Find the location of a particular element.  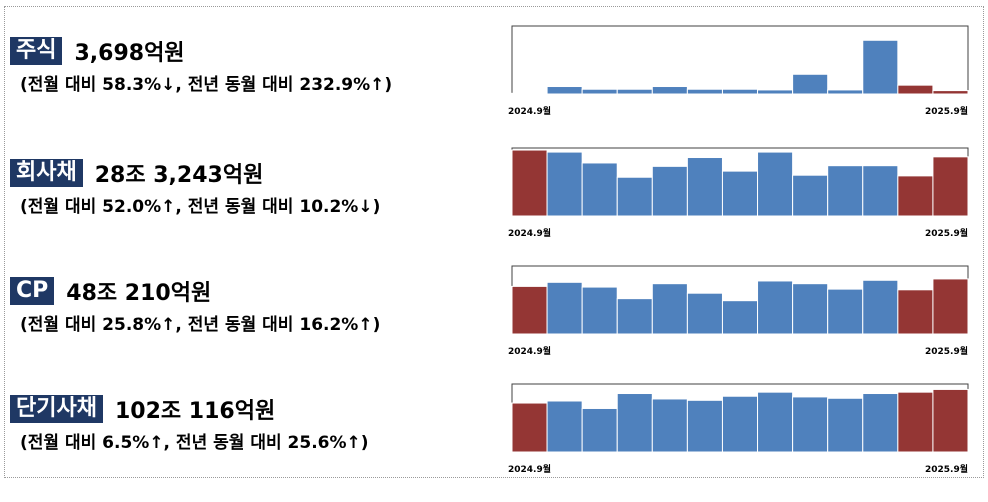

category-label: 주식 is located at coordinates (36, 51).